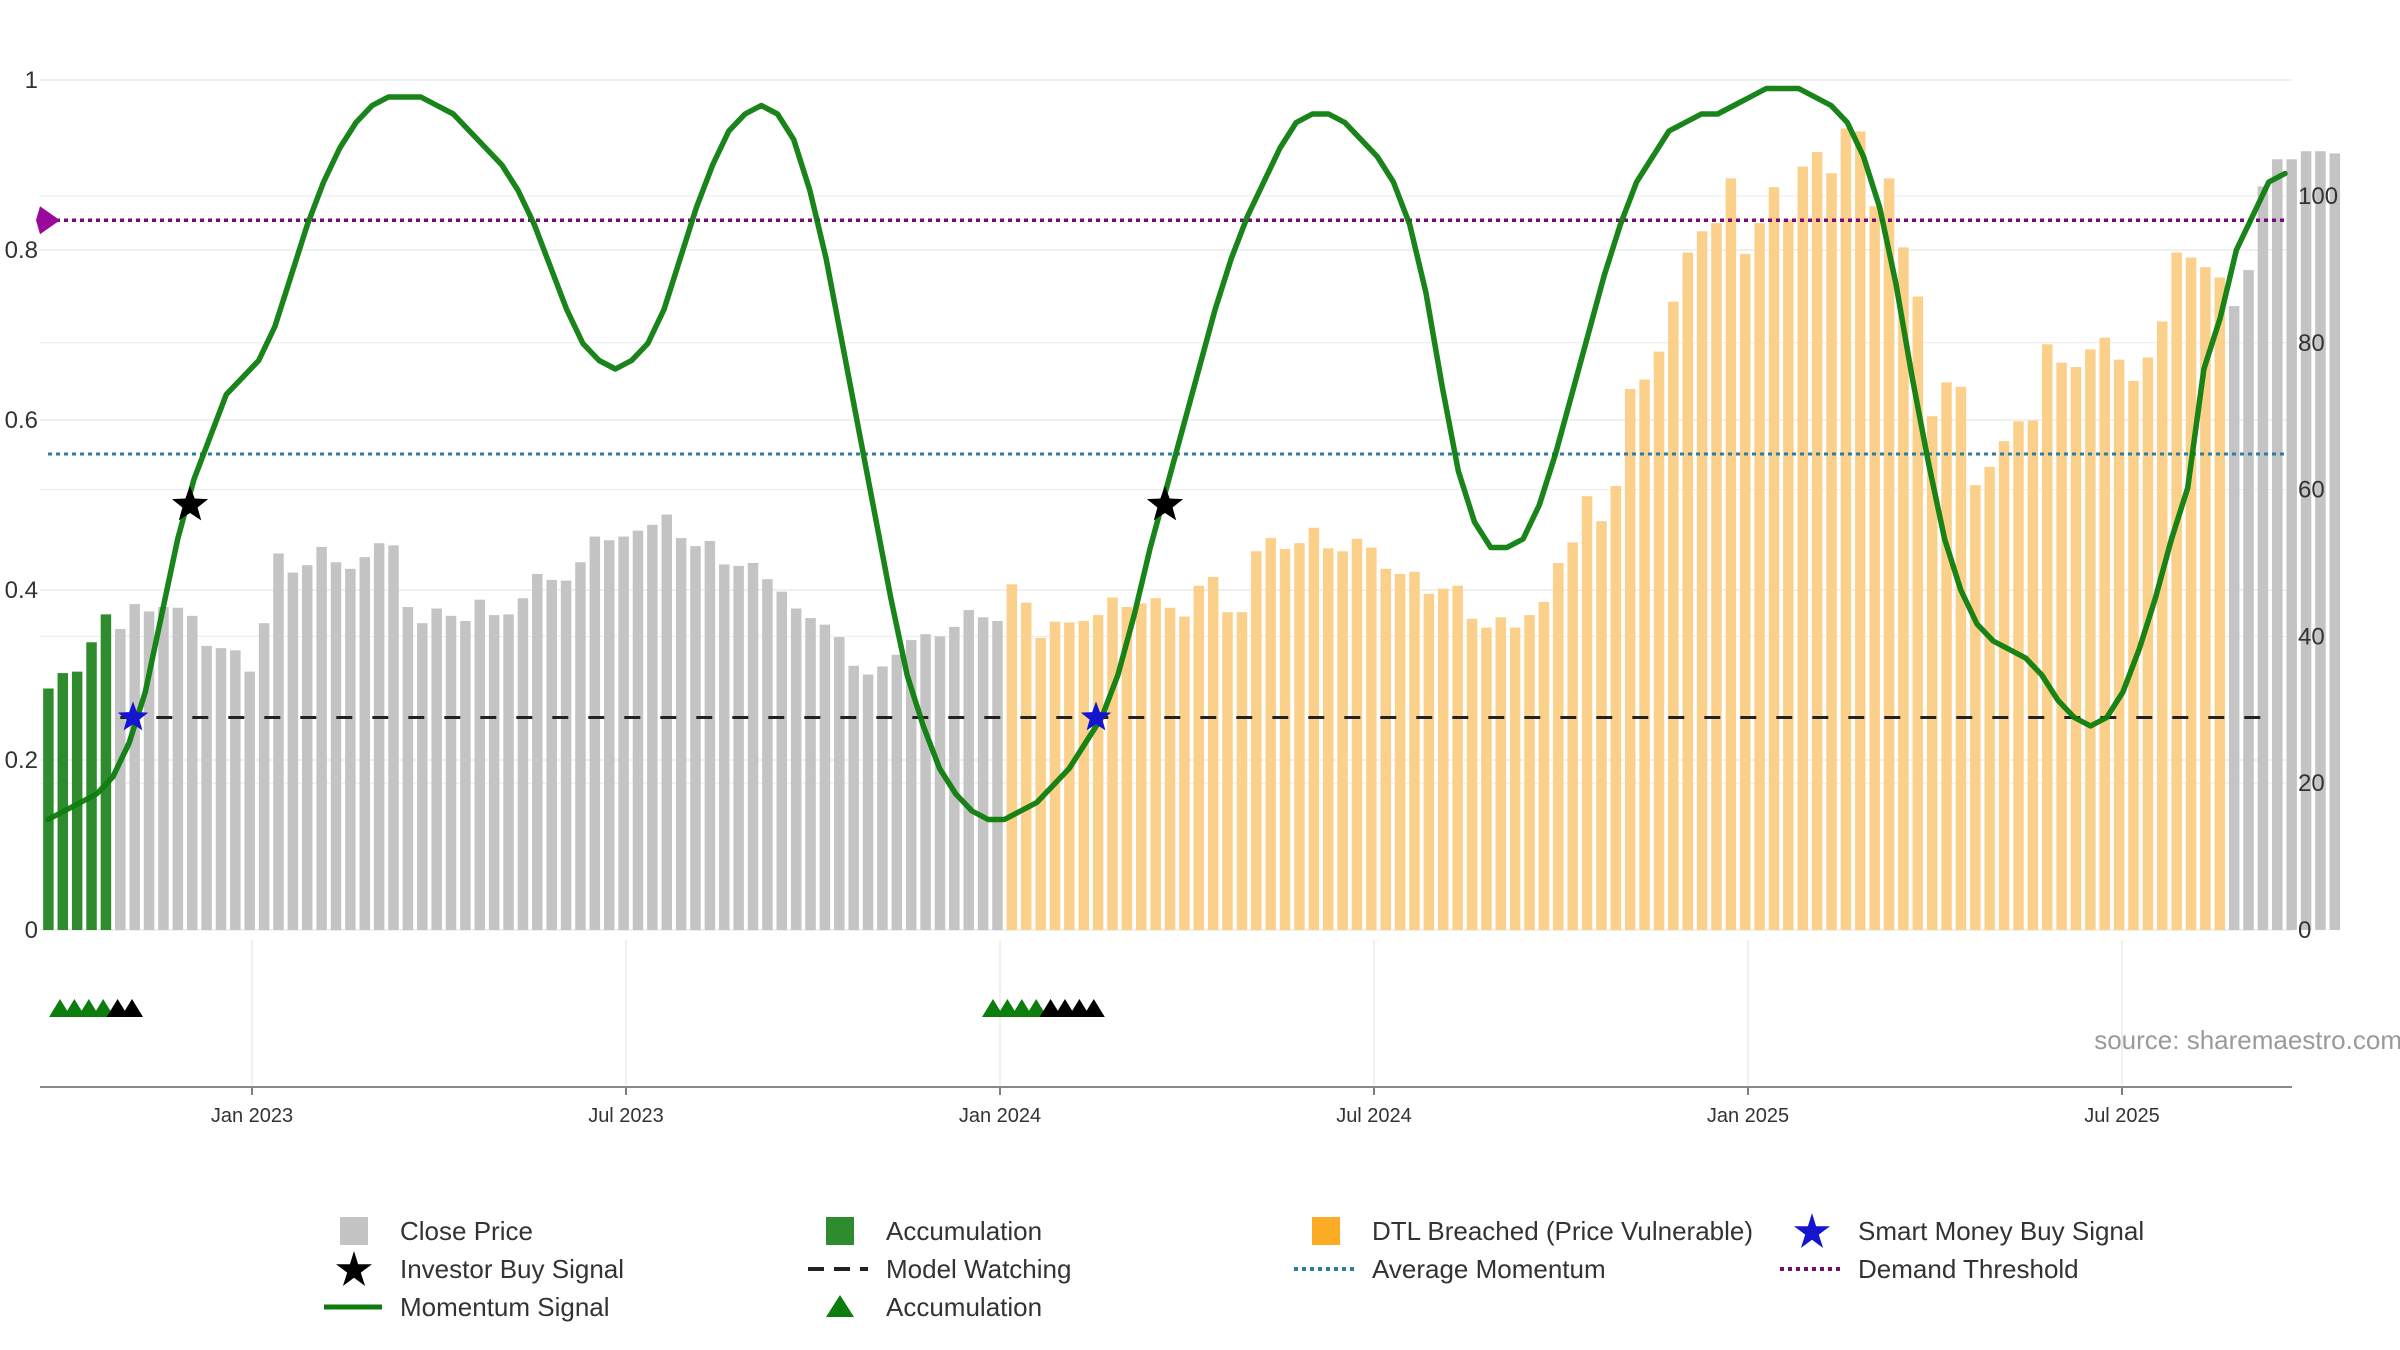 This screenshot has width=2400, height=1350. What do you see at coordinates (1165, 503) in the screenshot?
I see `investor-buy-signal` at bounding box center [1165, 503].